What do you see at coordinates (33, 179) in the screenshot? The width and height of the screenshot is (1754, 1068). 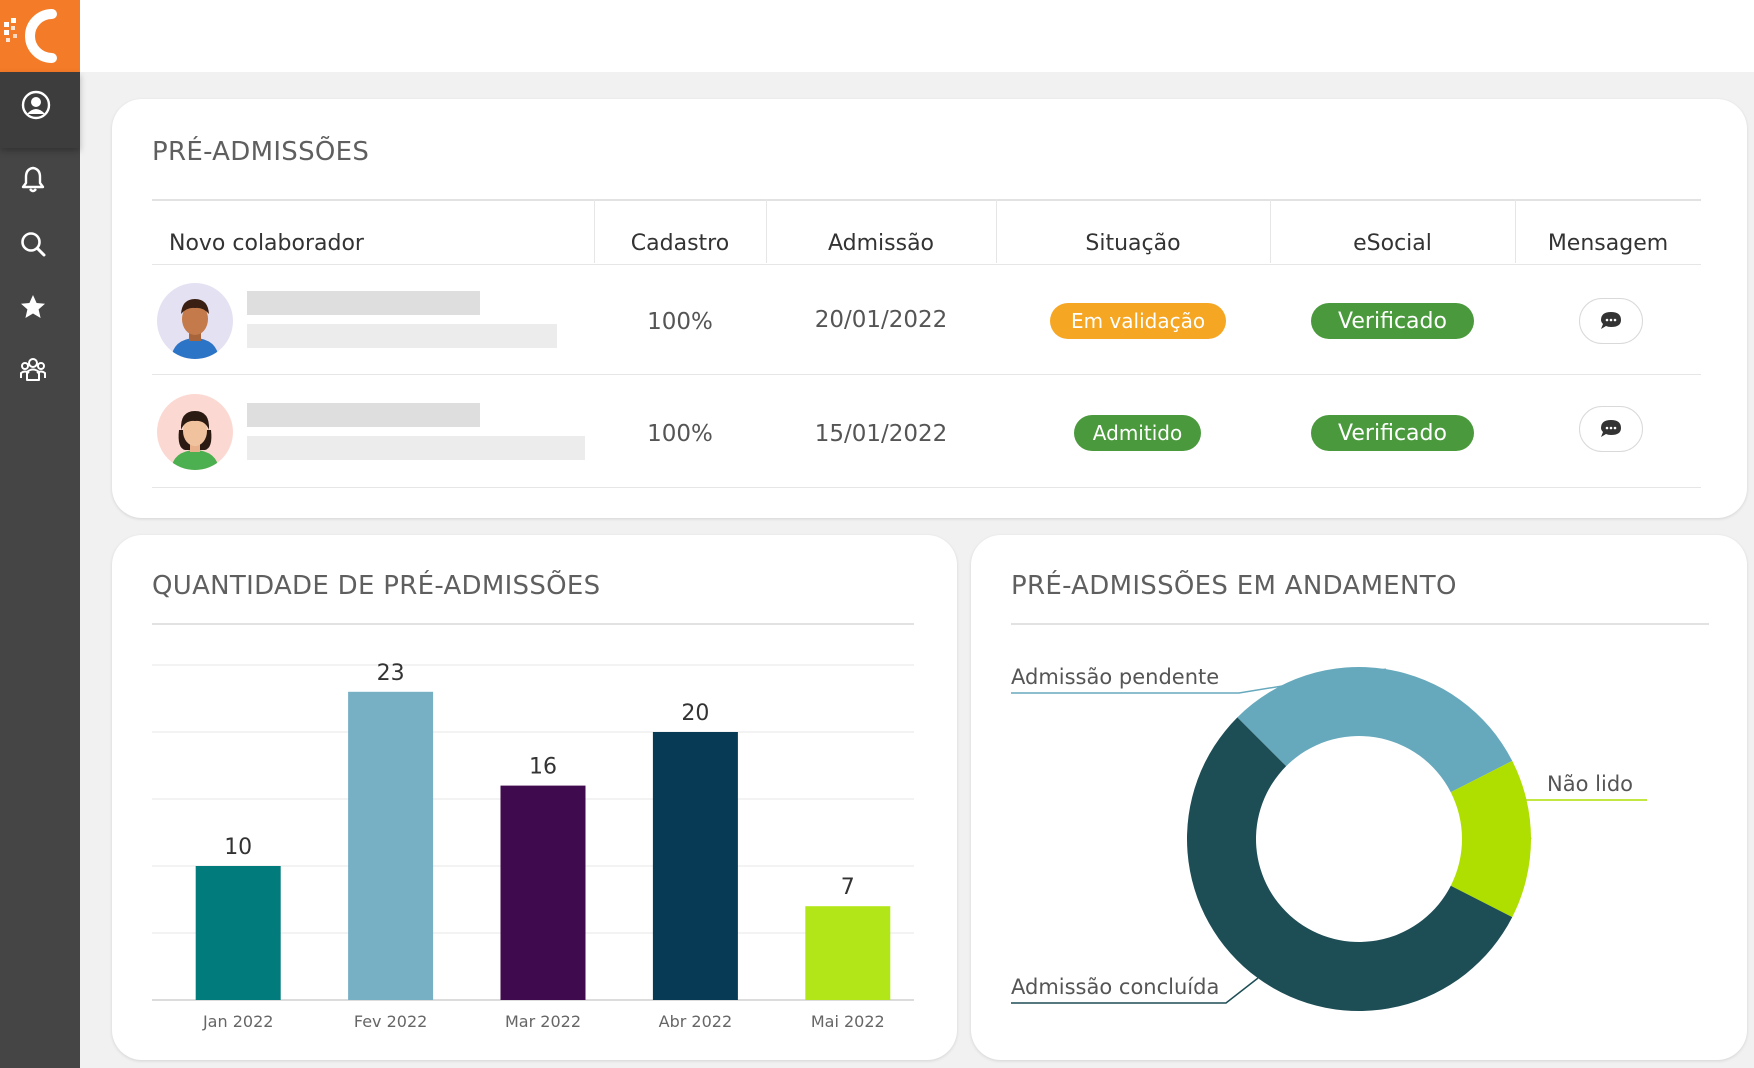 I see `bell-icon` at bounding box center [33, 179].